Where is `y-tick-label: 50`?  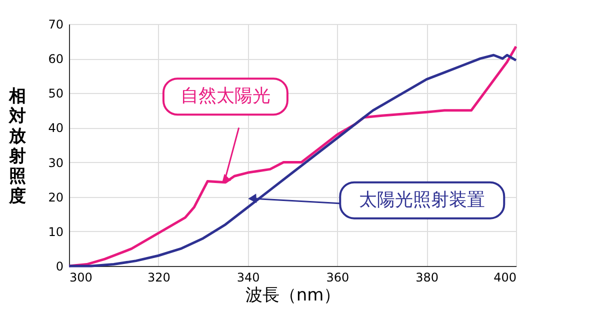 y-tick-label: 50 is located at coordinates (56, 93).